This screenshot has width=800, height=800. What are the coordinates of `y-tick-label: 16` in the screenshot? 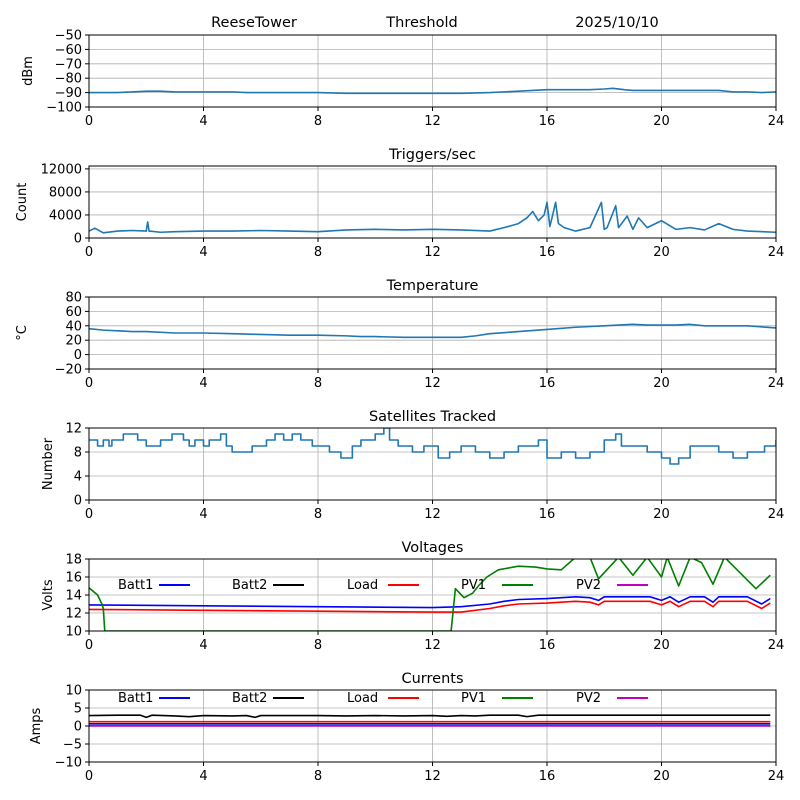 It's located at (73, 578).